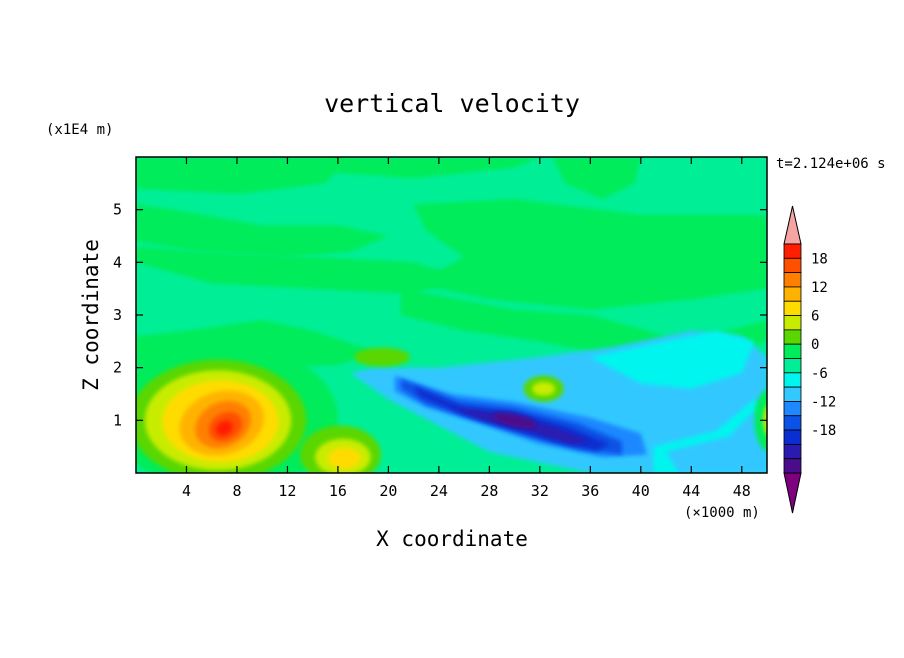 The image size is (904, 658). What do you see at coordinates (815, 345) in the screenshot?
I see `colorbar-tick-label: 0` at bounding box center [815, 345].